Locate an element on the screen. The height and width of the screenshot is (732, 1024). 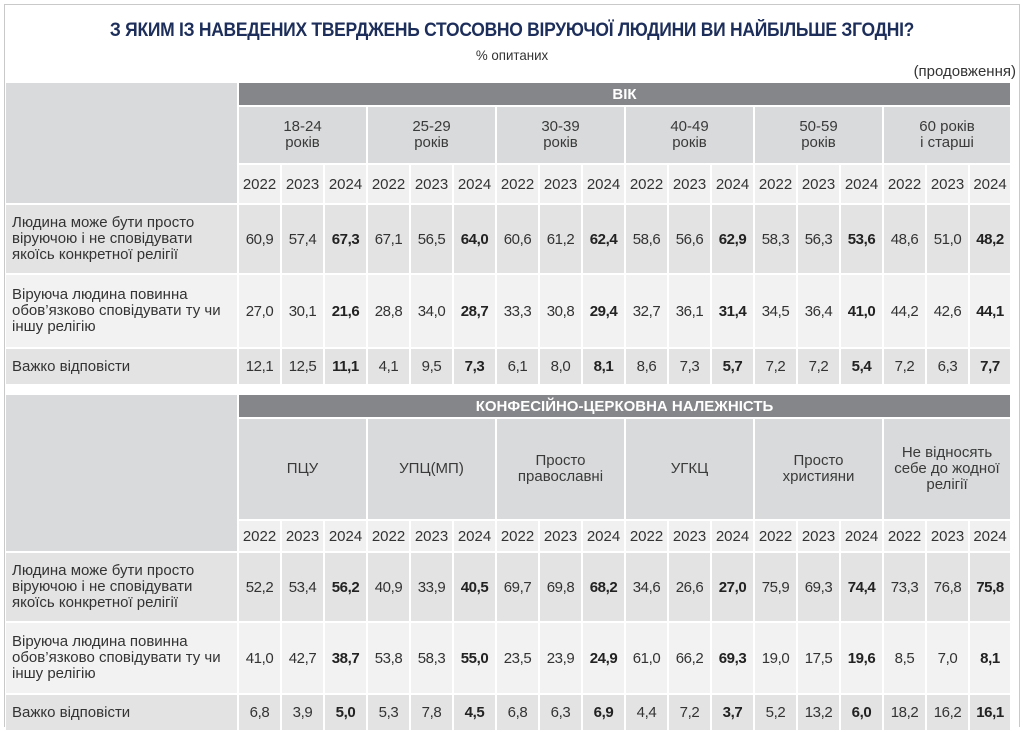
value-cell-2024: 62,9 is located at coordinates (733, 239).